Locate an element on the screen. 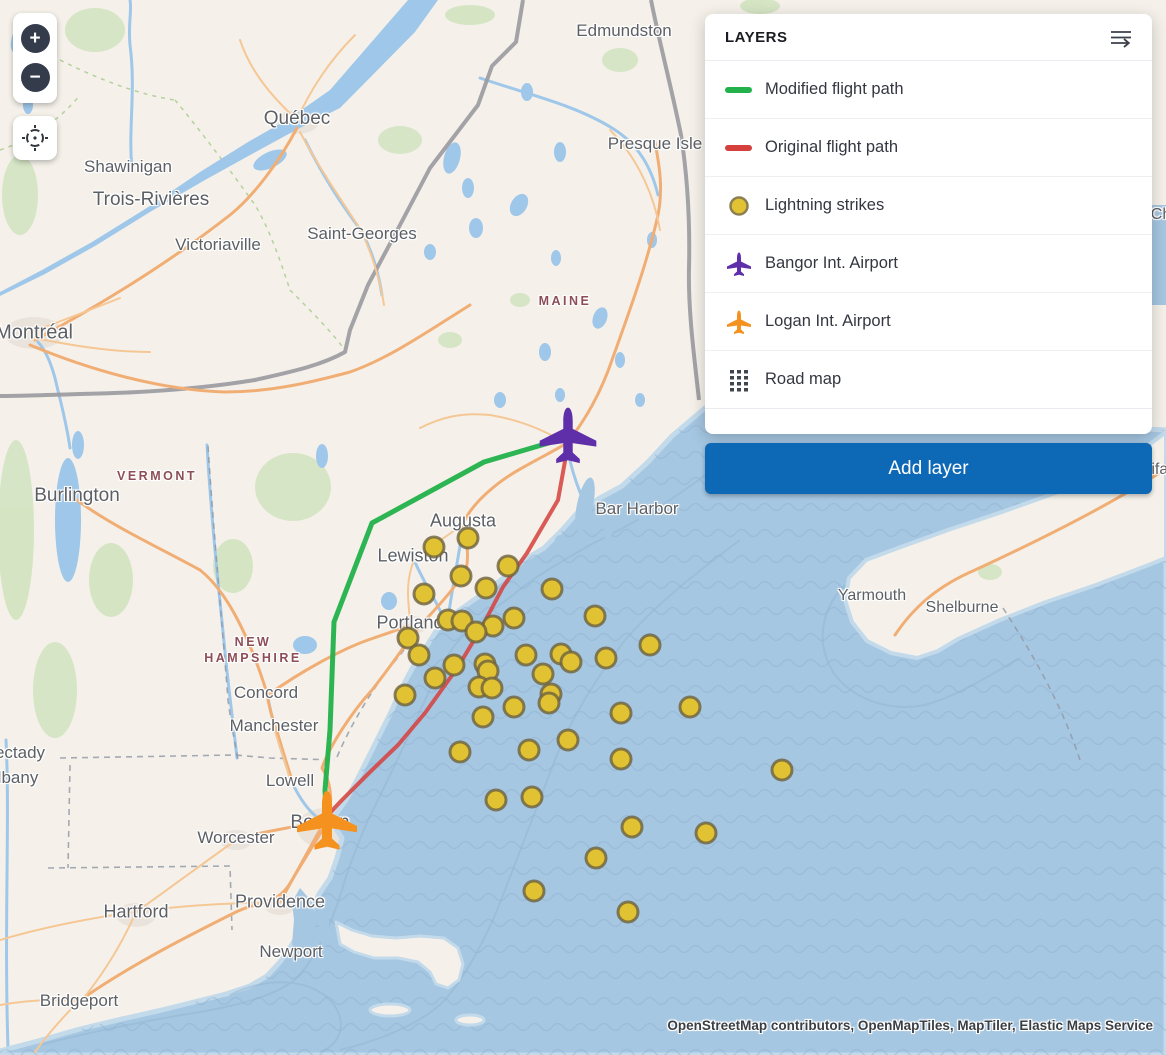 The height and width of the screenshot is (1055, 1166). grid-icon is located at coordinates (738, 380).